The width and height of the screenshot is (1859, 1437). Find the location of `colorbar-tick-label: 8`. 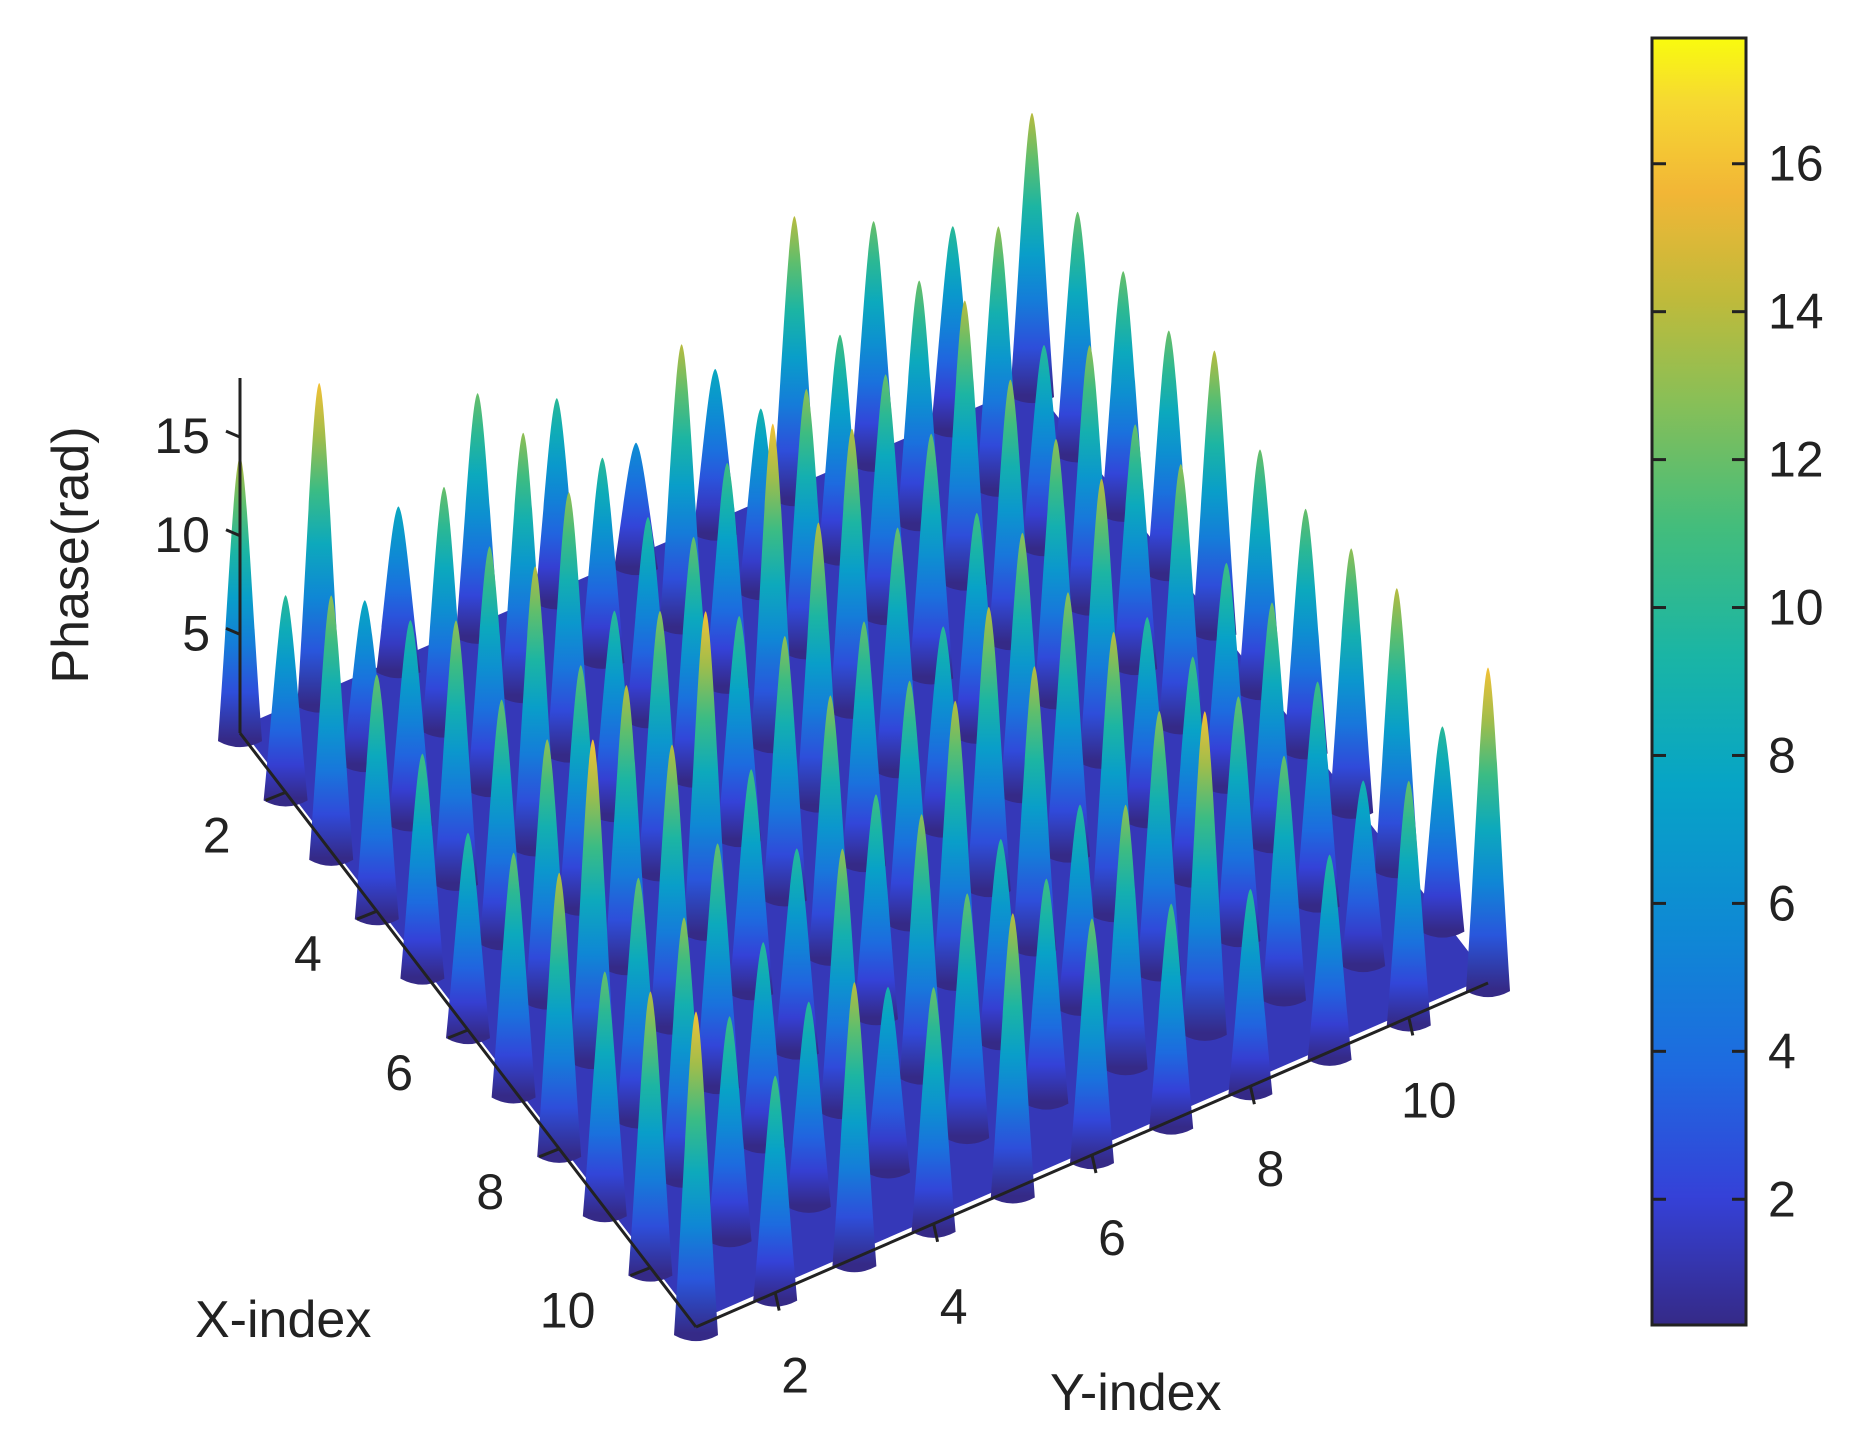

colorbar-tick-label: 8 is located at coordinates (1782, 755).